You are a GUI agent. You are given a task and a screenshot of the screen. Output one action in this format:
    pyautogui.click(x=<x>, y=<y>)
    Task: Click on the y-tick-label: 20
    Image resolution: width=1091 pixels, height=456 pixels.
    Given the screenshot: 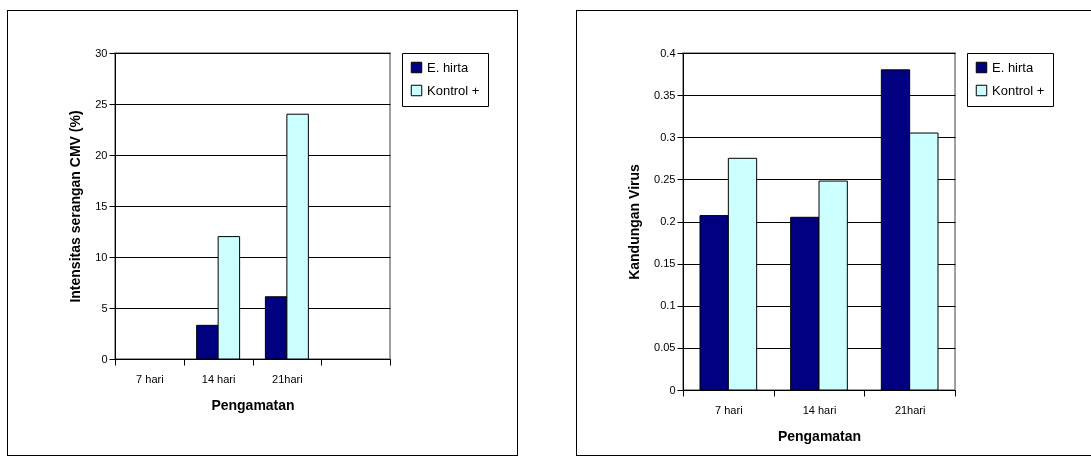 What is the action you would take?
    pyautogui.click(x=101, y=154)
    